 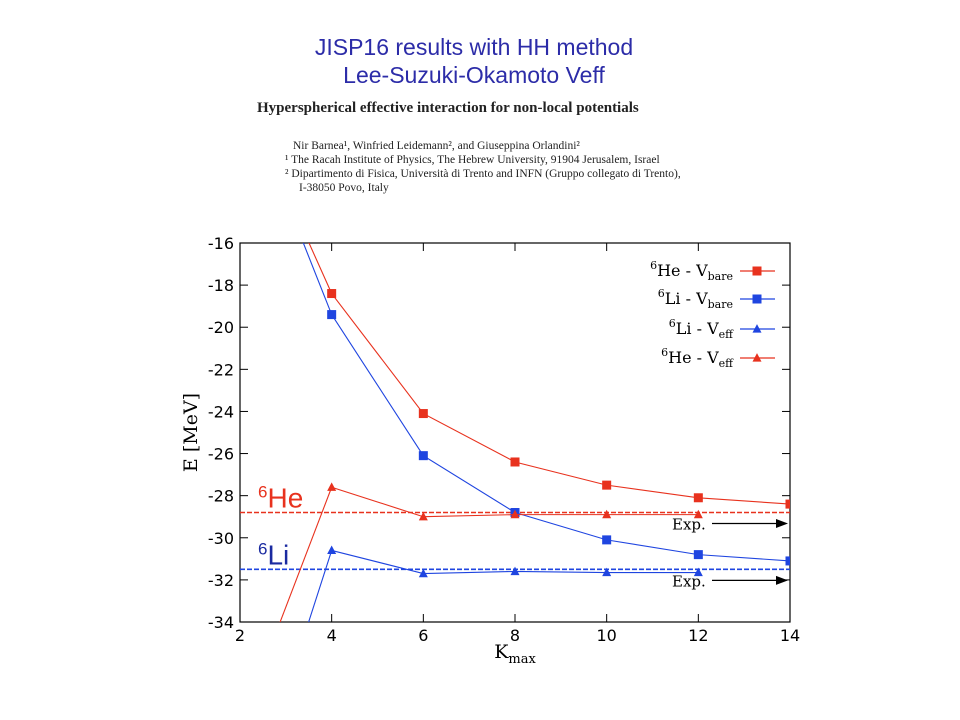 What do you see at coordinates (515, 635) in the screenshot?
I see `x-tick-label: 8` at bounding box center [515, 635].